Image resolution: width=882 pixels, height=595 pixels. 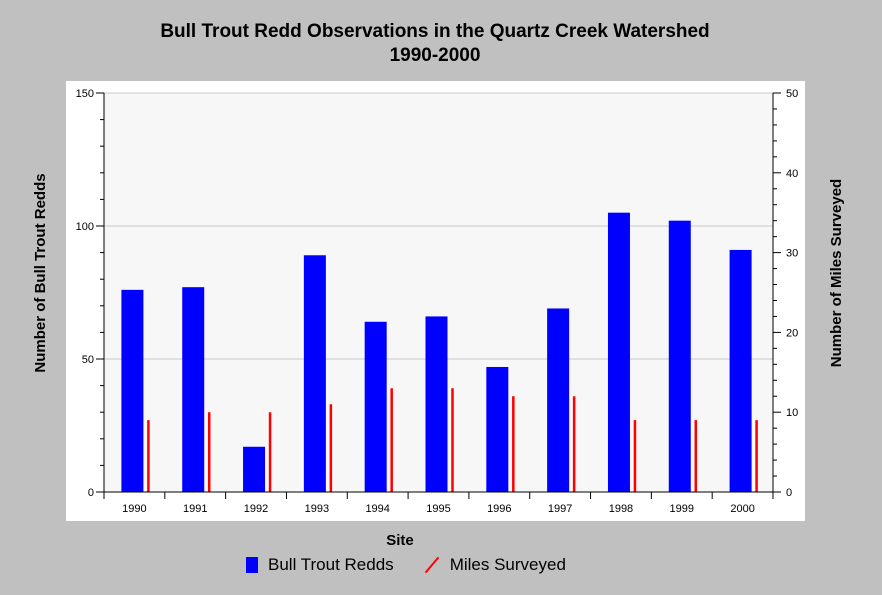 I want to click on y-tick-label-100: 100, so click(x=85, y=227).